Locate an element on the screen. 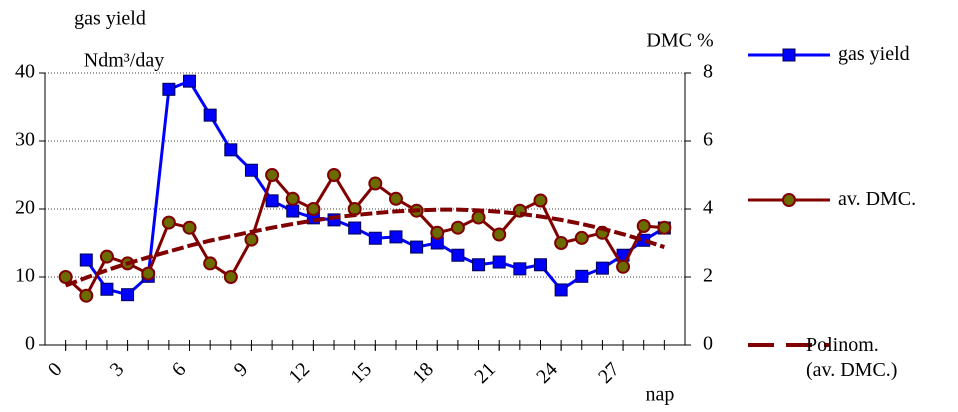 The image size is (958, 412). x-tick-label: 21 is located at coordinates (485, 373).